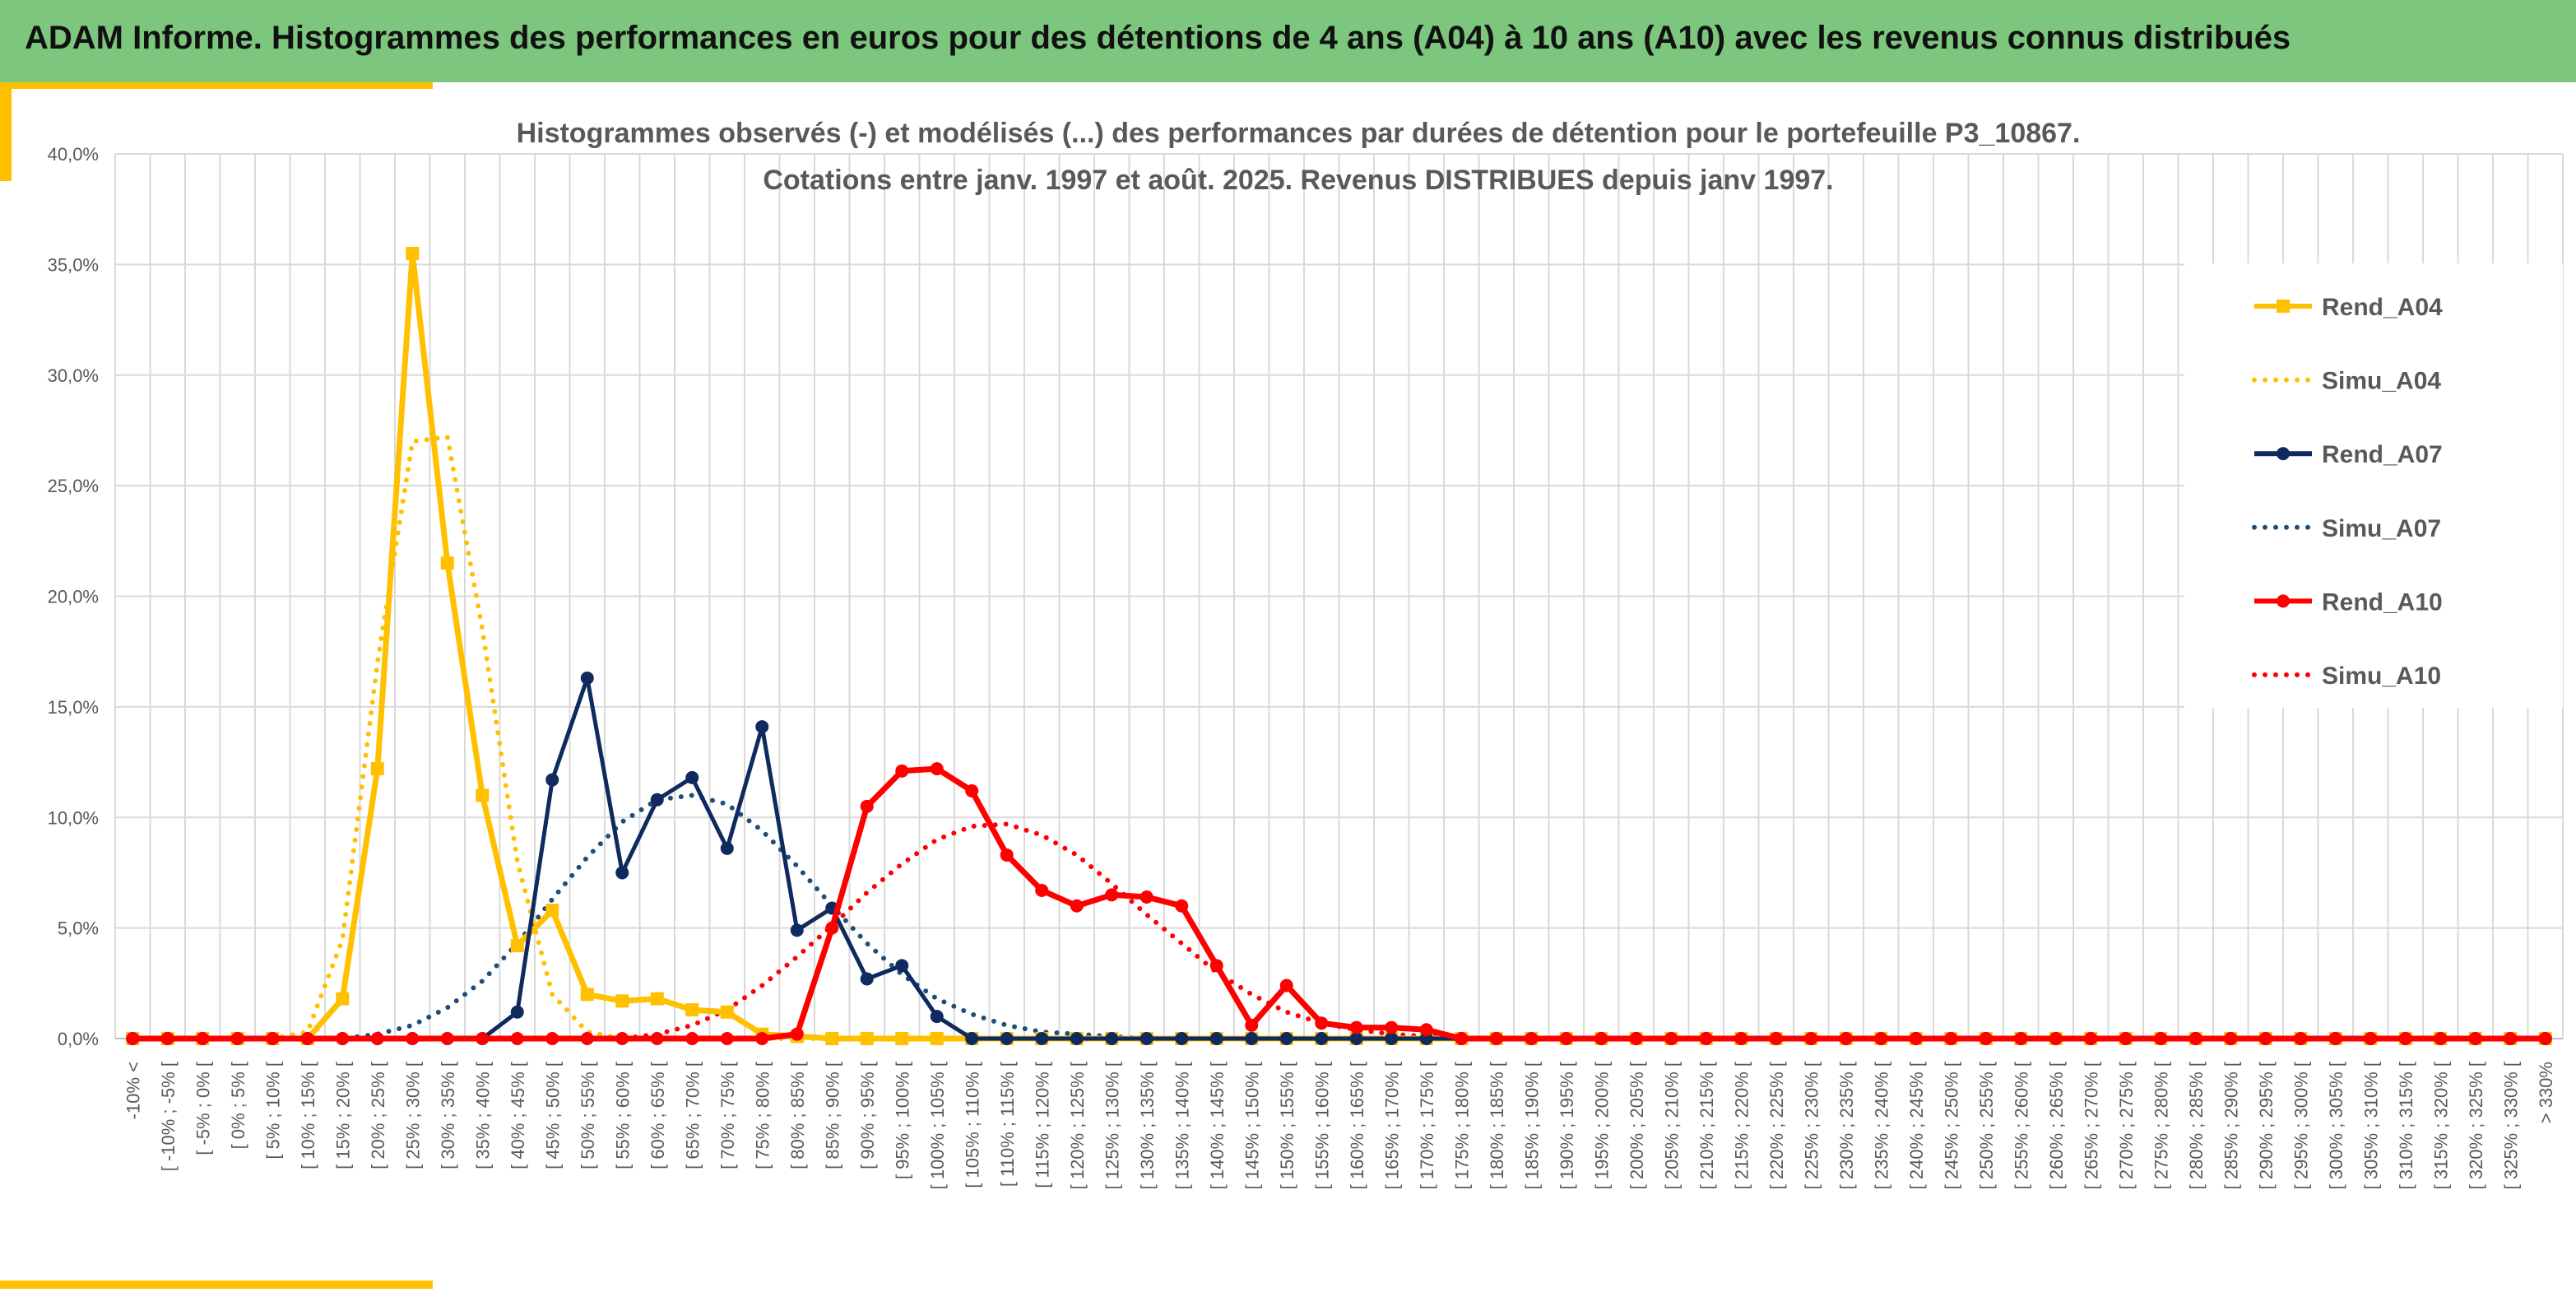  Describe the element at coordinates (2381, 529) in the screenshot. I see `legend-simu-a07-label: Simu_A07` at that location.